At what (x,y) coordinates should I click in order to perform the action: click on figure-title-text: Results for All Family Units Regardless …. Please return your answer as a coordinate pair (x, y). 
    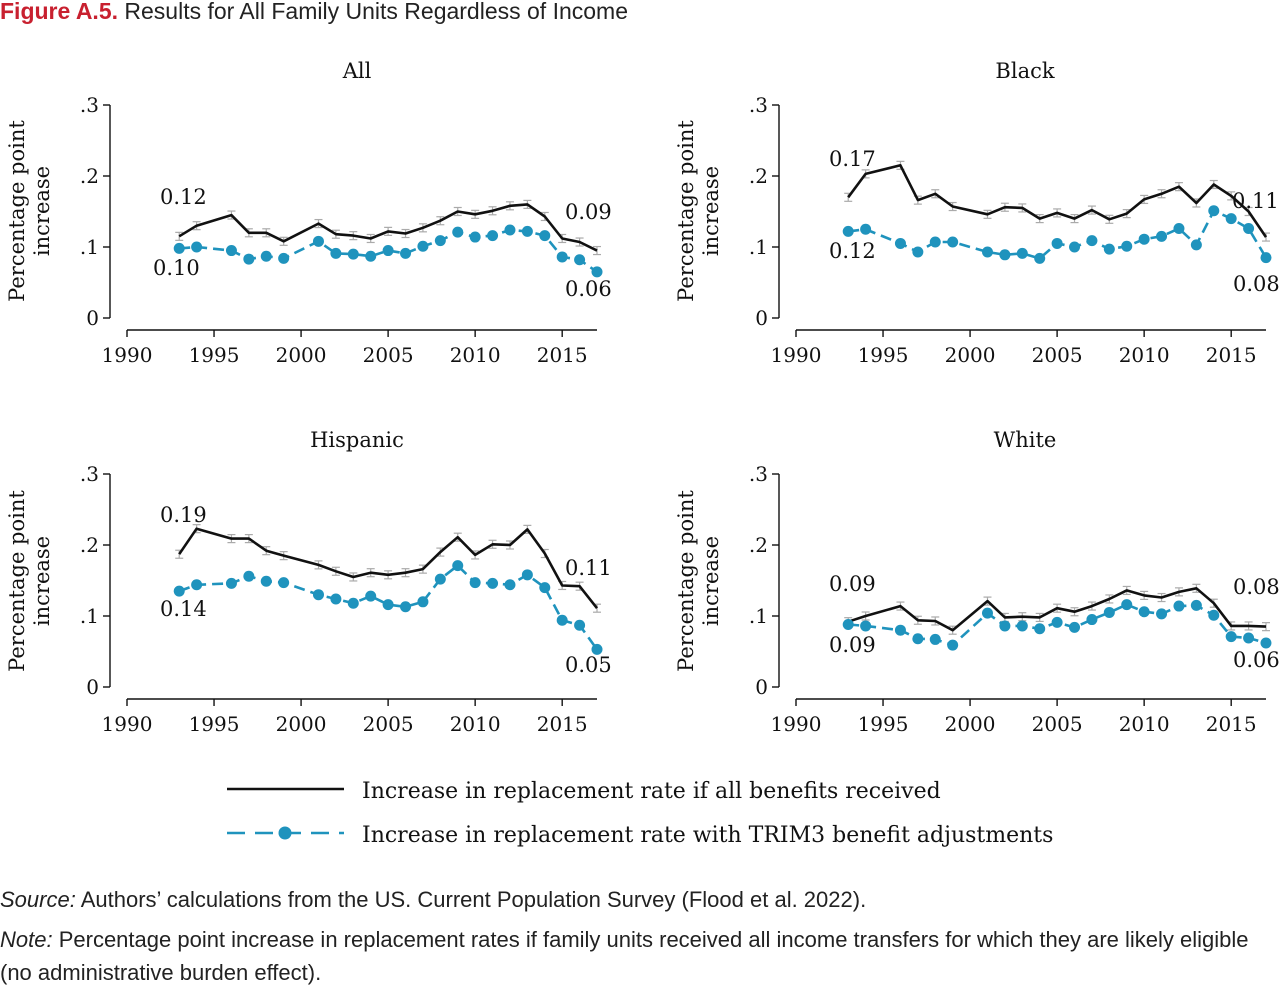
    Looking at the image, I should click on (376, 12).